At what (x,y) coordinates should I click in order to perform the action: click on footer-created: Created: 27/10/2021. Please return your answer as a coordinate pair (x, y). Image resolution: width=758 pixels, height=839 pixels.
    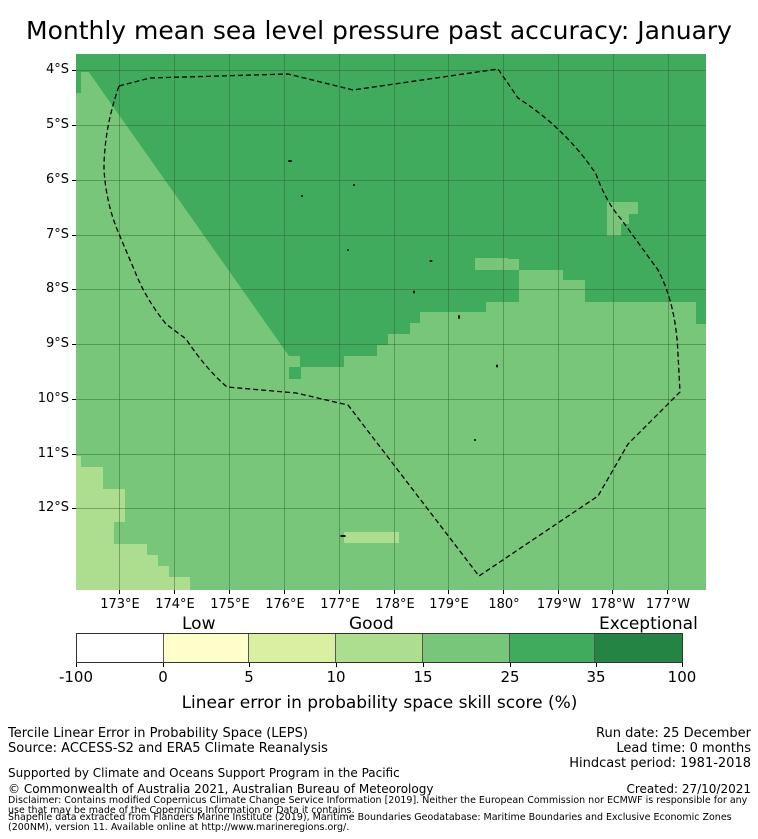
    Looking at the image, I should click on (688, 789).